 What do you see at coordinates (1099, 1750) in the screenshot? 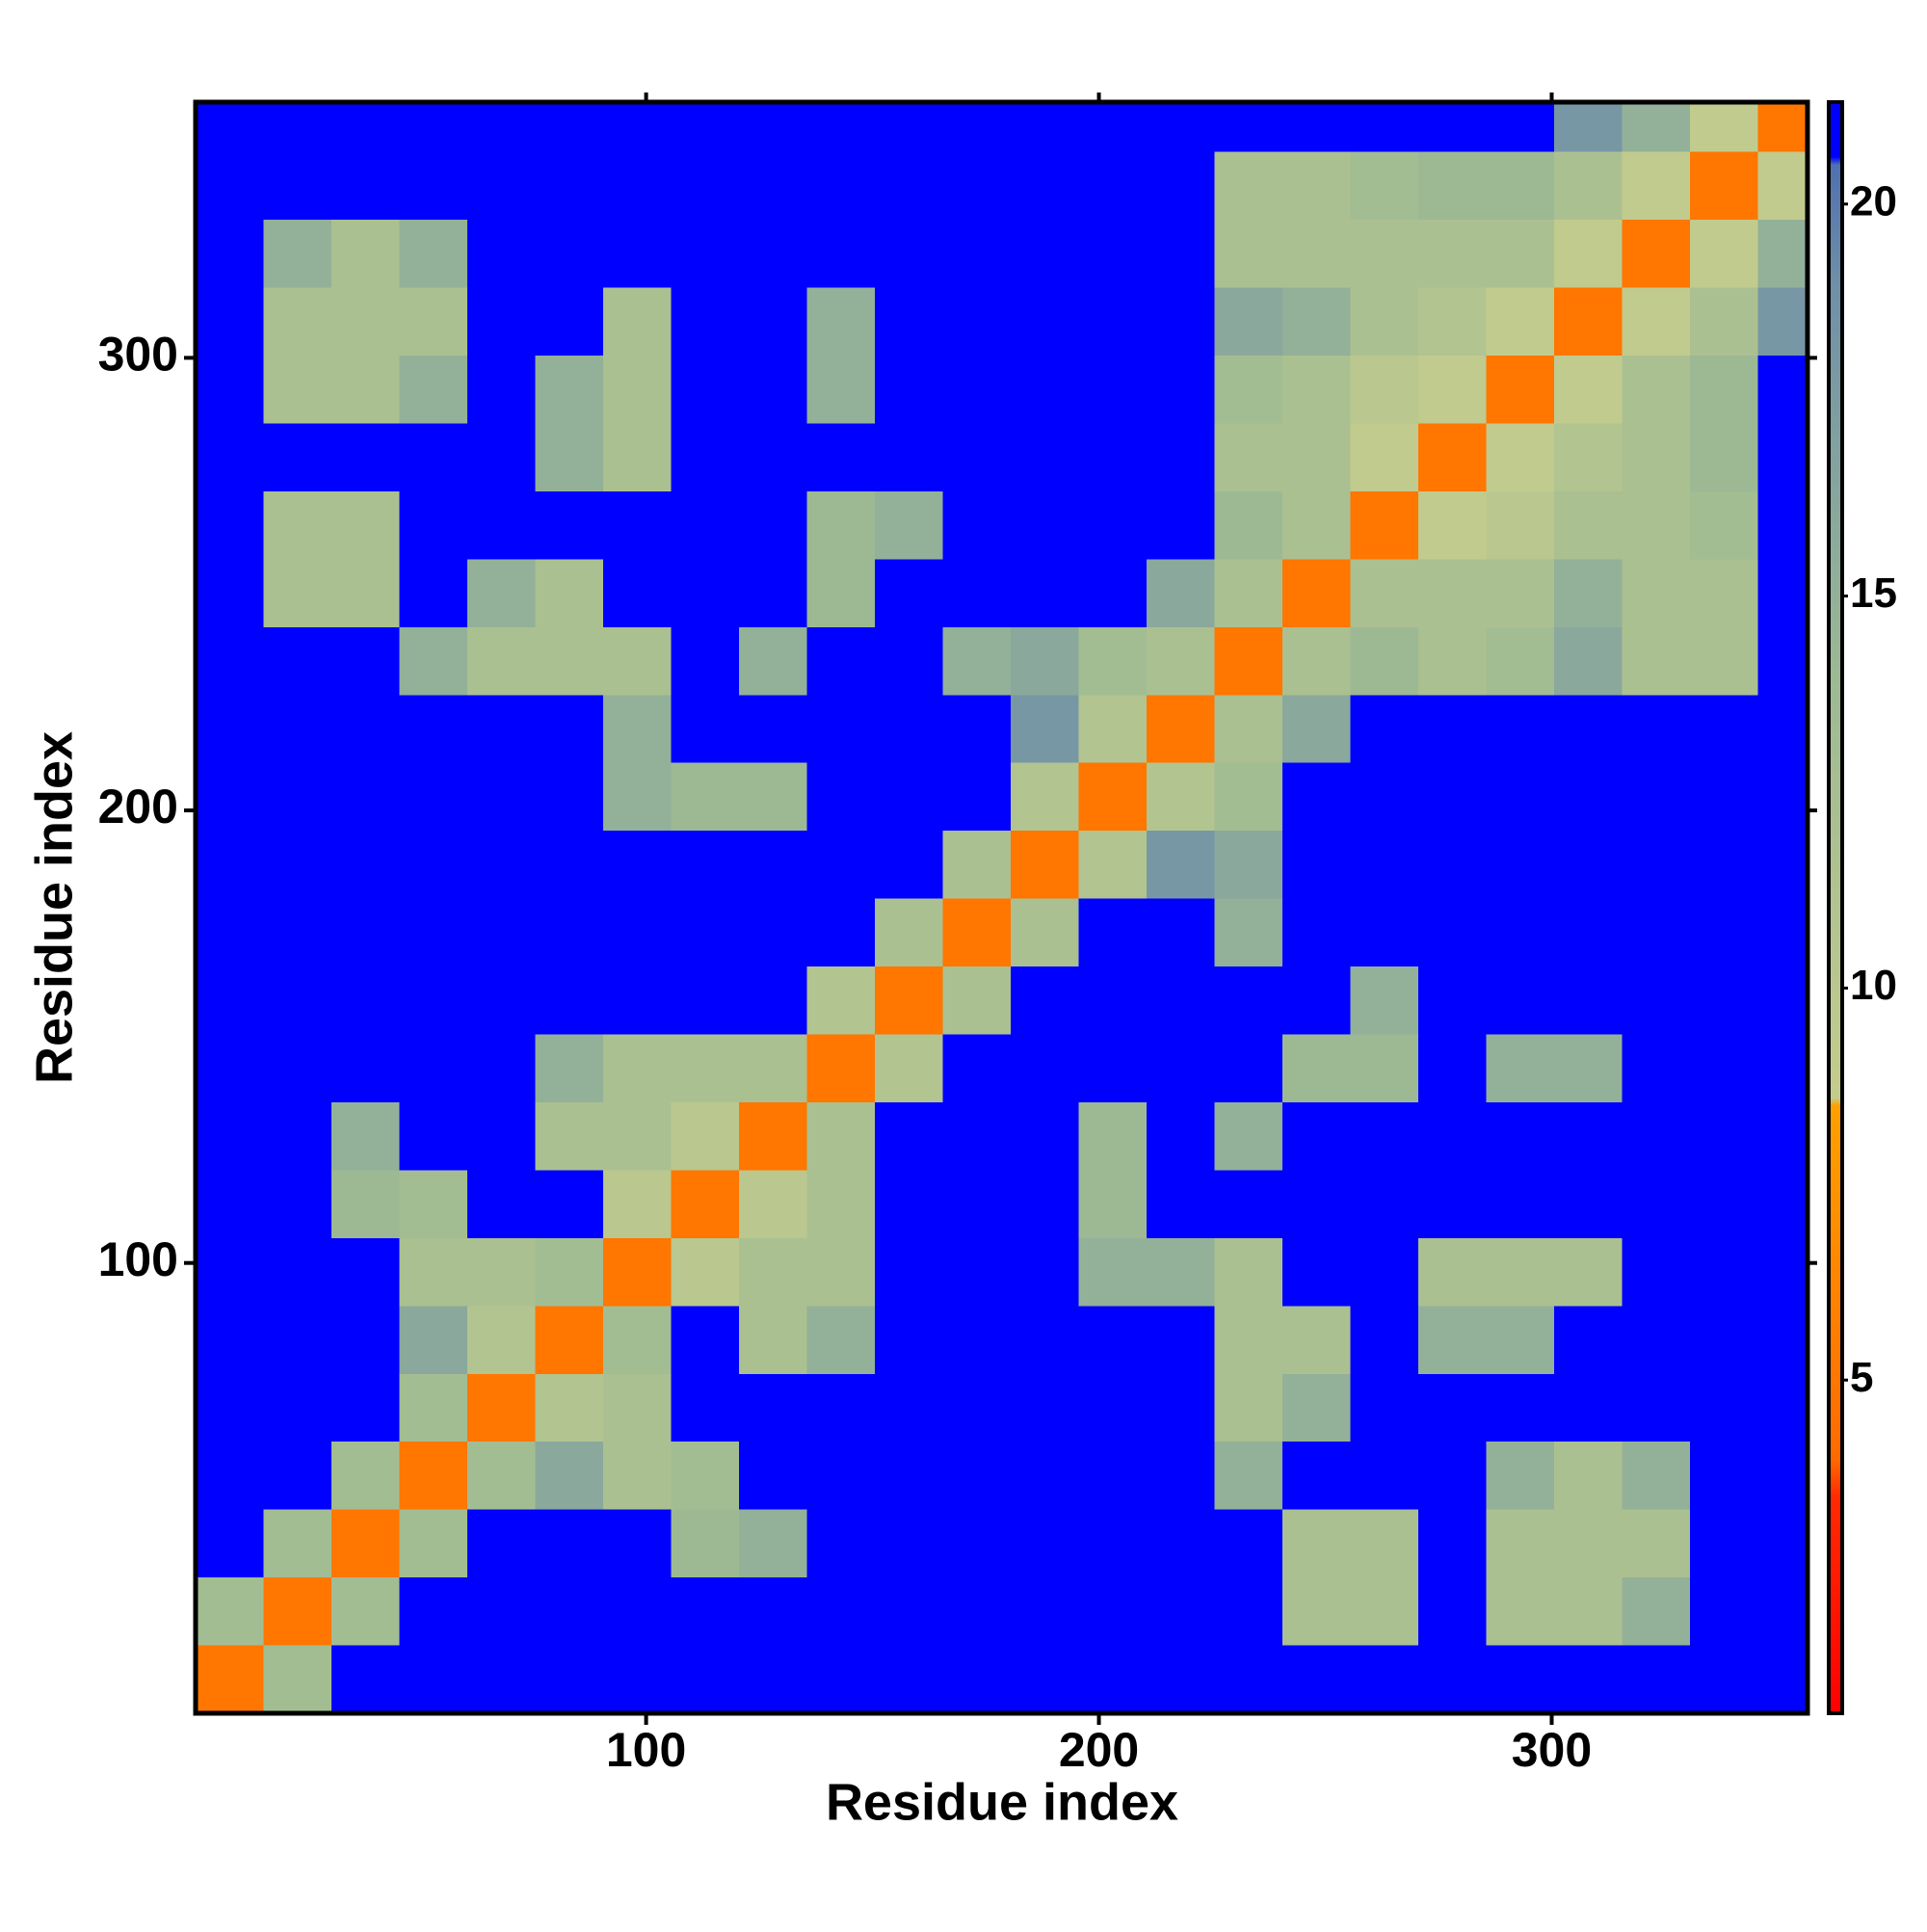
I see `x-tick-label: 200` at bounding box center [1099, 1750].